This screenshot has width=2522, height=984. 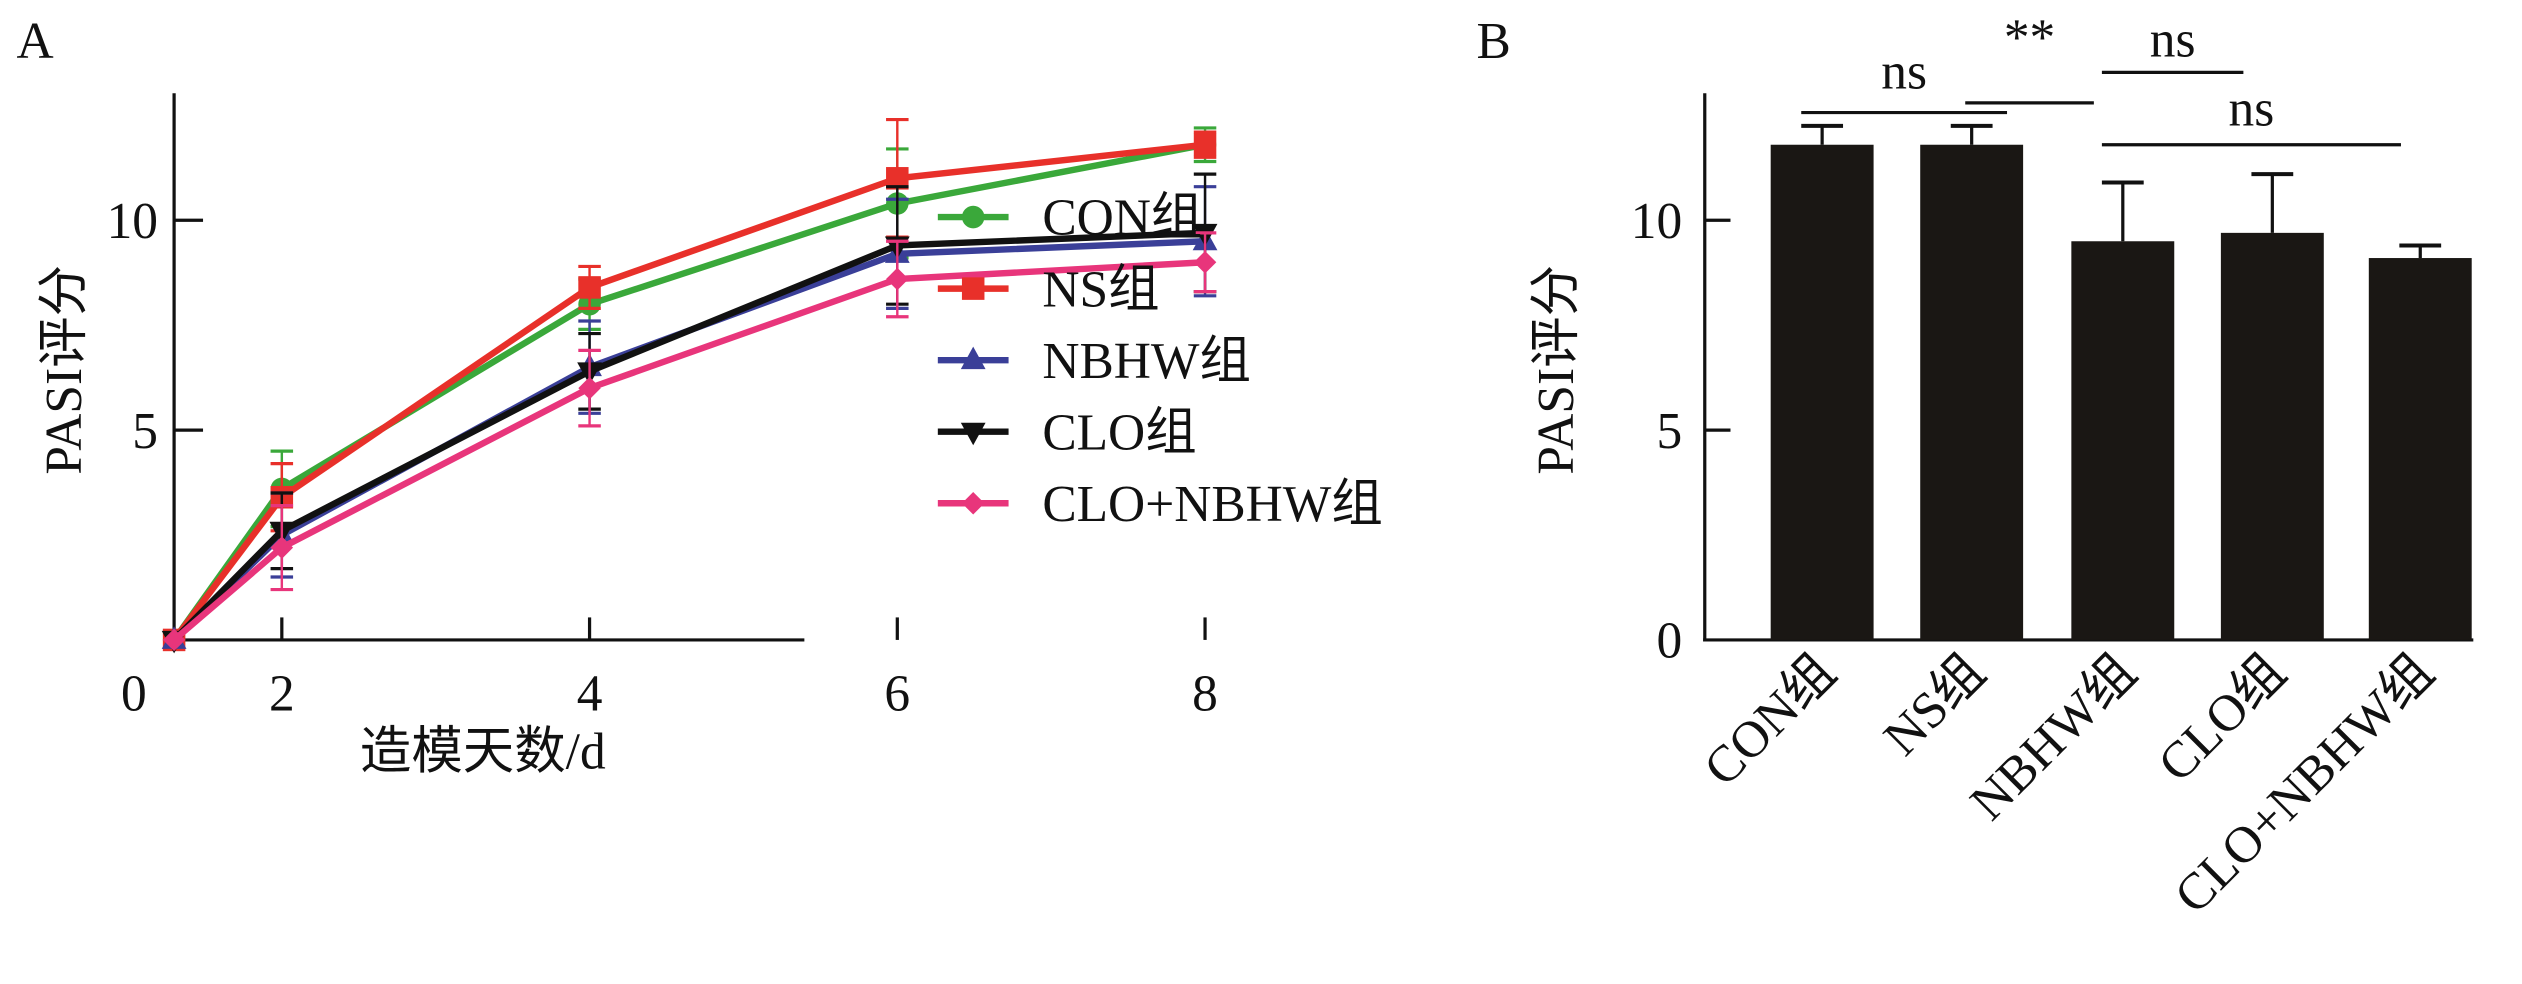 What do you see at coordinates (1146, 361) in the screenshot?
I see `legend-label: NBHW组` at bounding box center [1146, 361].